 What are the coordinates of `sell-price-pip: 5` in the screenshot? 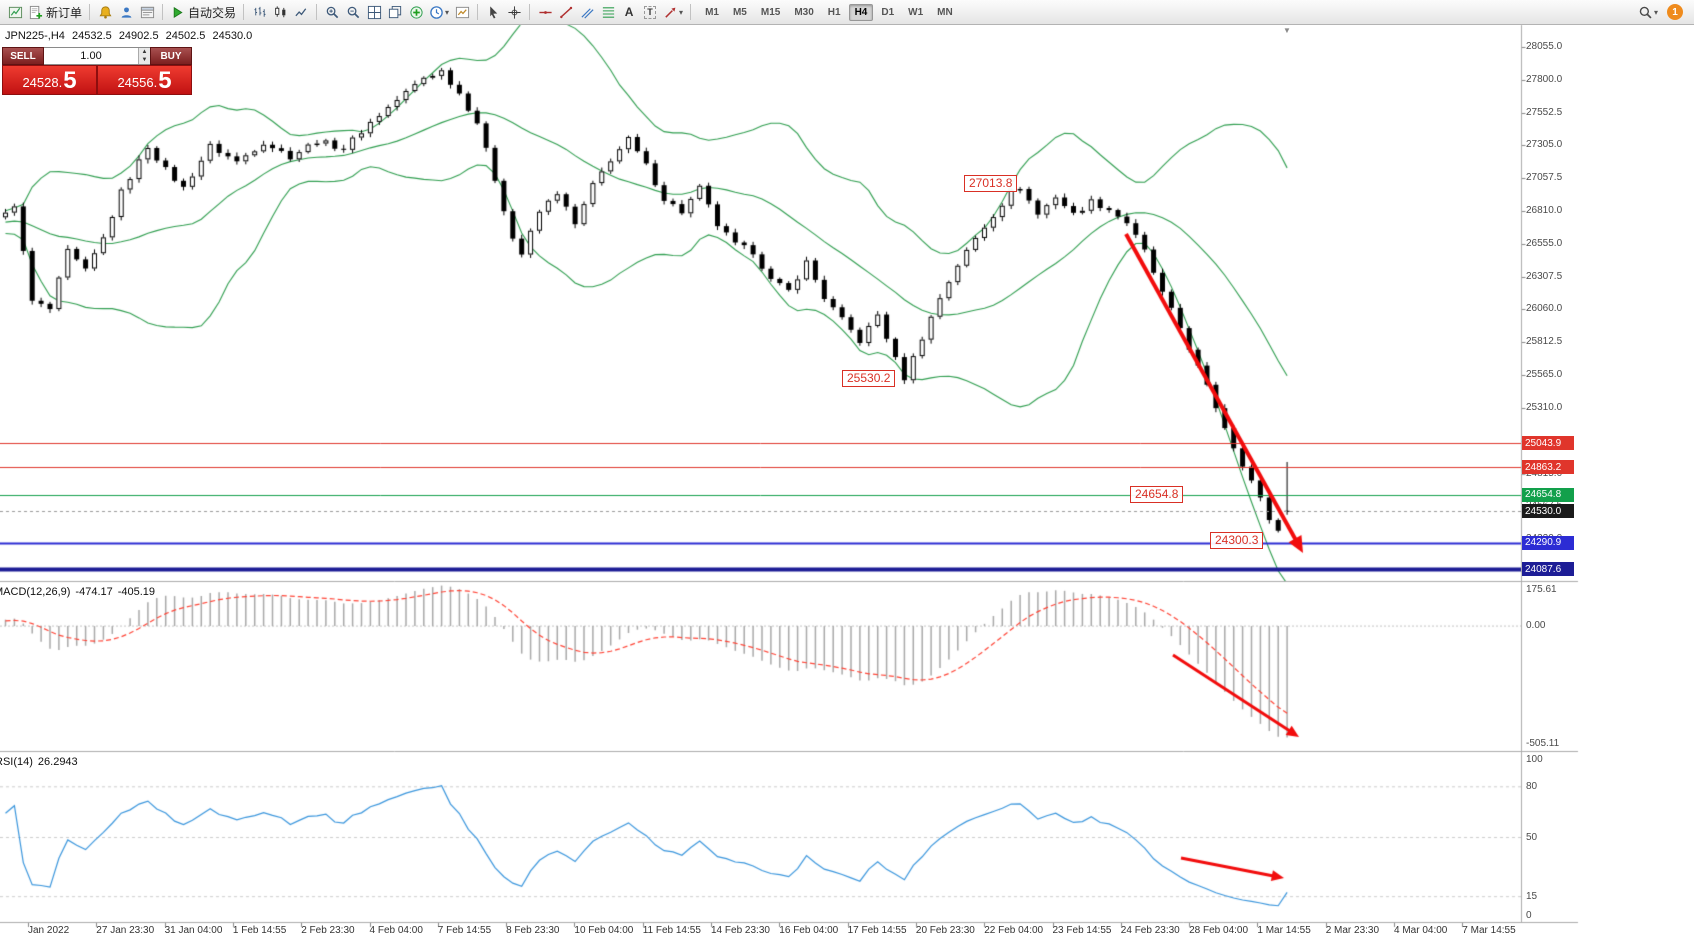 It's located at (70, 80).